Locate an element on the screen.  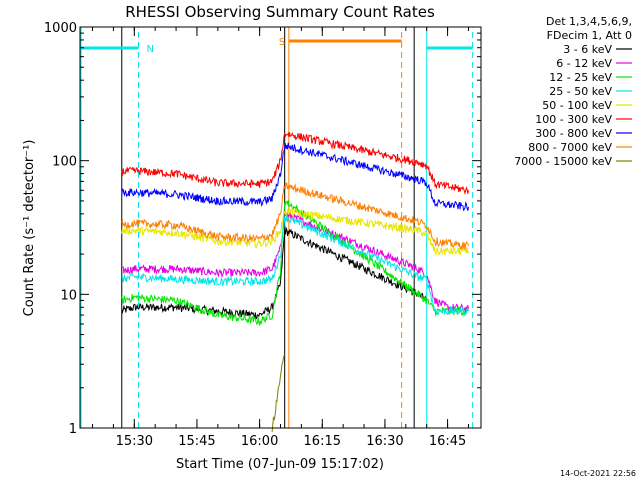
legend-header-line-1: Det 1,3,4,5,6,9, is located at coordinates (589, 21).